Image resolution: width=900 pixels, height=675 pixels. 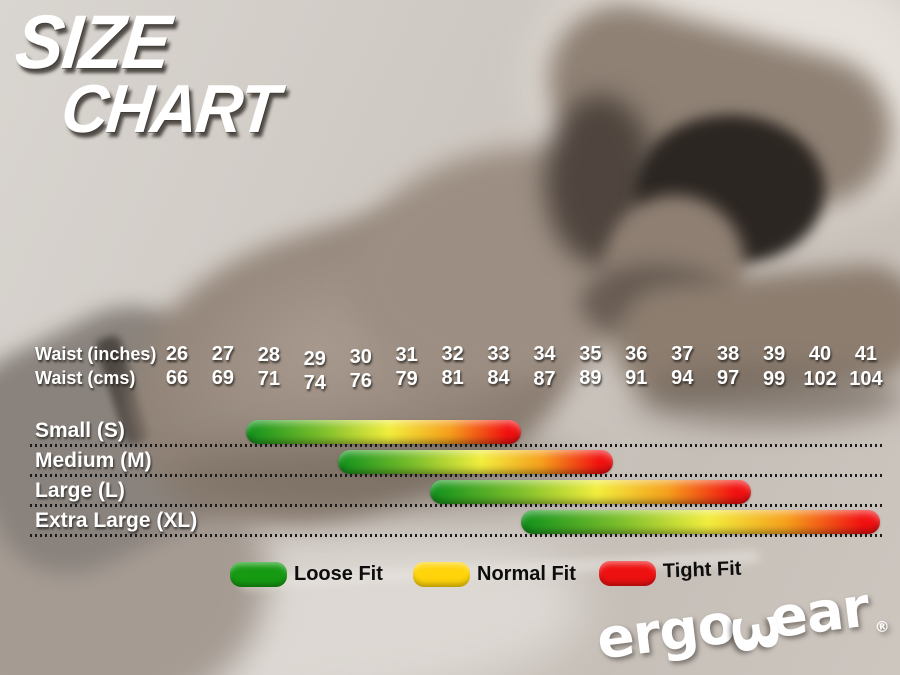 I want to click on waist-inches-value: 29, so click(x=314, y=359).